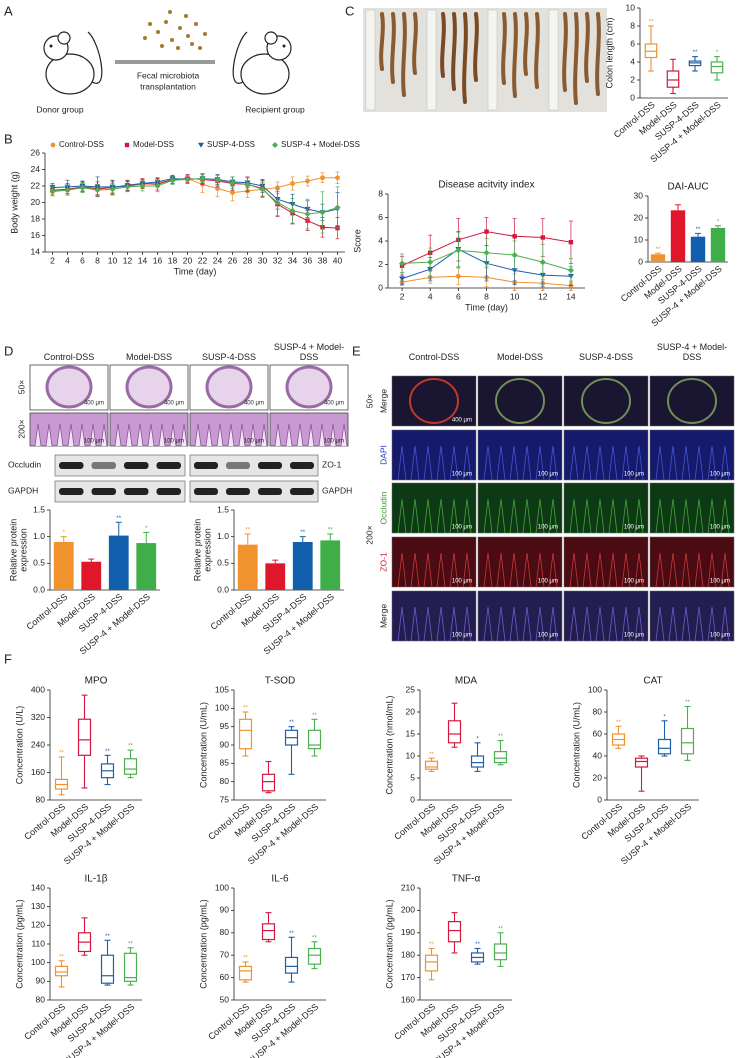  What do you see at coordinates (113, 260) in the screenshot?
I see `x-tick-label: 10` at bounding box center [113, 260].